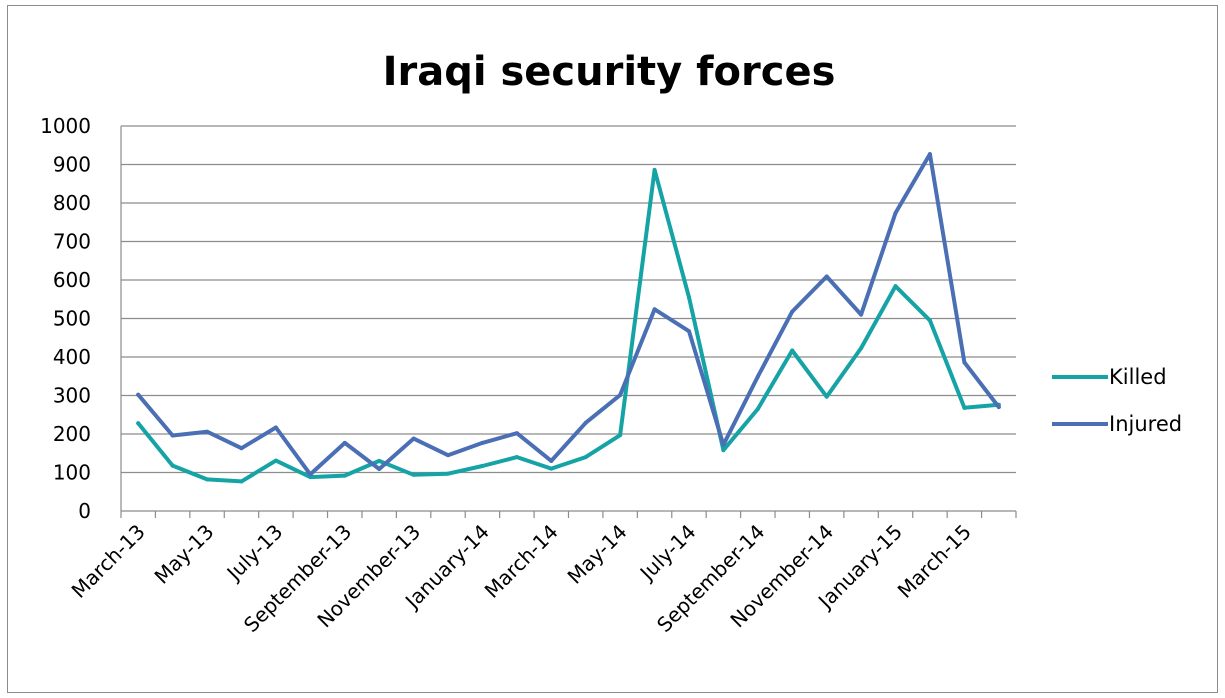 The height and width of the screenshot is (698, 1225). What do you see at coordinates (521, 561) in the screenshot?
I see `x-tick-label: March-14` at bounding box center [521, 561].